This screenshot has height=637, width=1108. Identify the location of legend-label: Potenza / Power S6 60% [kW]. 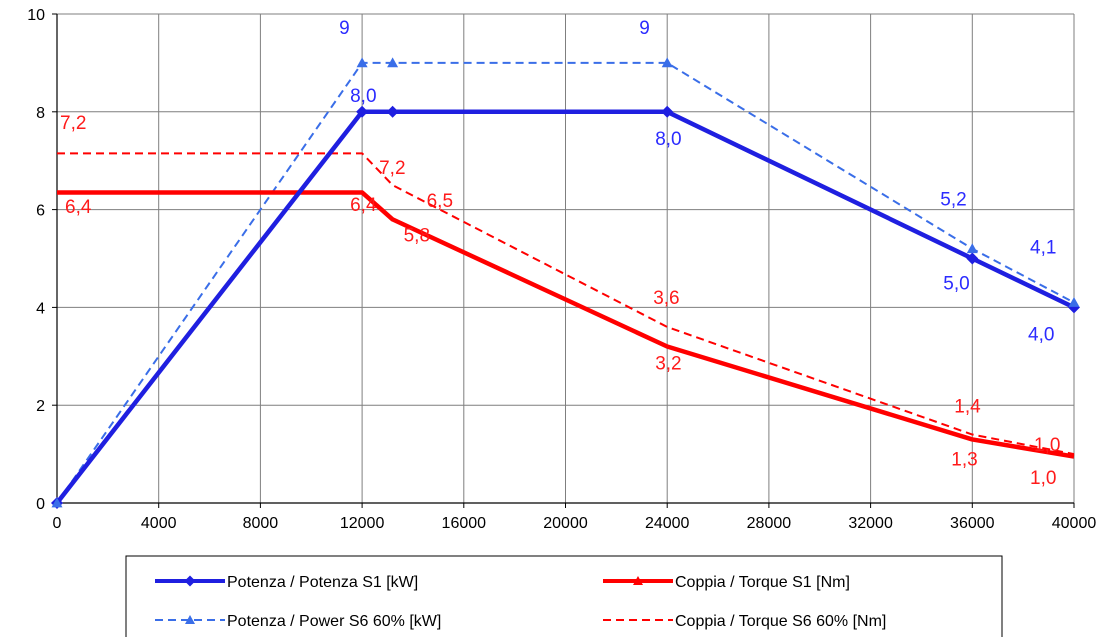
(334, 621).